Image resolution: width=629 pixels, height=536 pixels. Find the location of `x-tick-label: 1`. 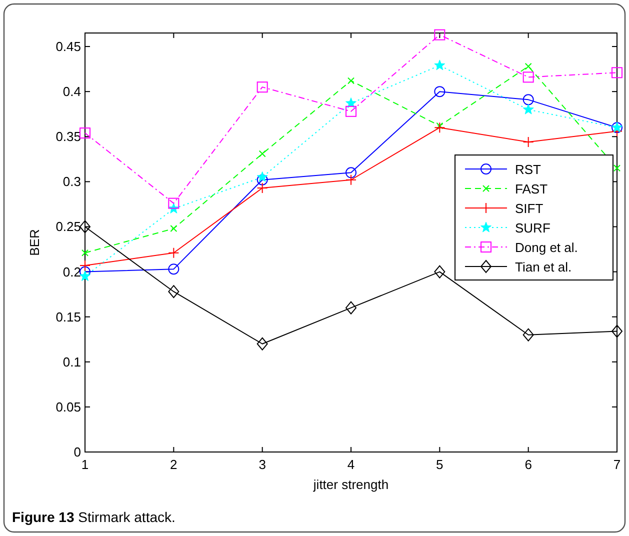

x-tick-label: 1 is located at coordinates (85, 464).